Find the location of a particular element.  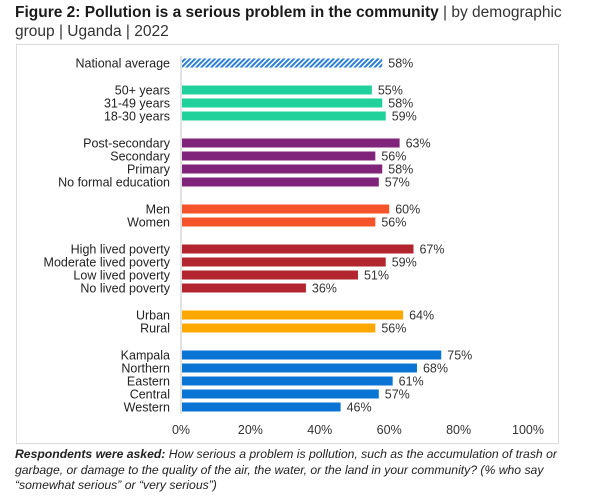

category-label-central: Central is located at coordinates (150, 395).